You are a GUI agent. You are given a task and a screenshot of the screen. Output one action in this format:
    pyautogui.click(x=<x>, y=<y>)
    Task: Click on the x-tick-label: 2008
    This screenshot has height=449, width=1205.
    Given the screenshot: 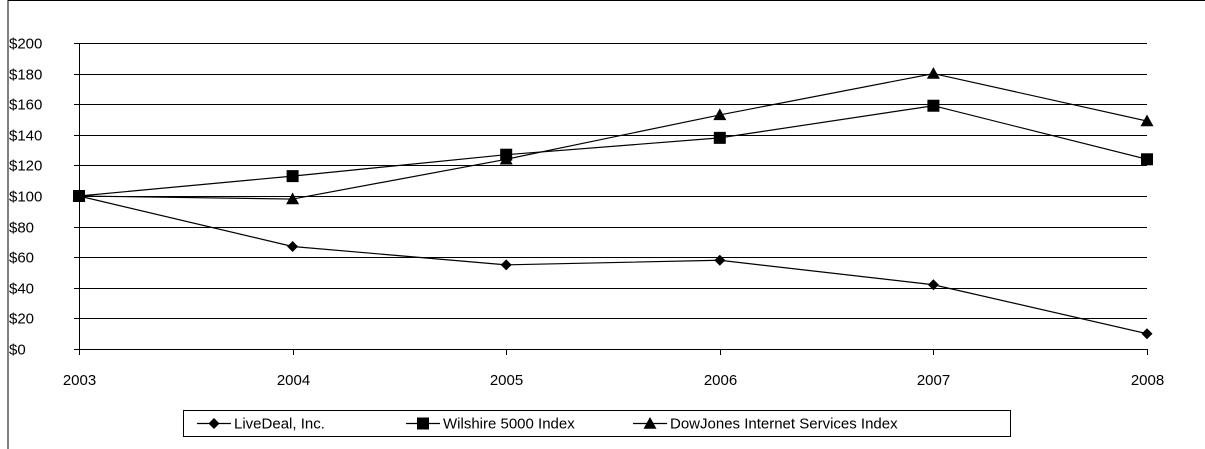 What is the action you would take?
    pyautogui.click(x=1147, y=380)
    